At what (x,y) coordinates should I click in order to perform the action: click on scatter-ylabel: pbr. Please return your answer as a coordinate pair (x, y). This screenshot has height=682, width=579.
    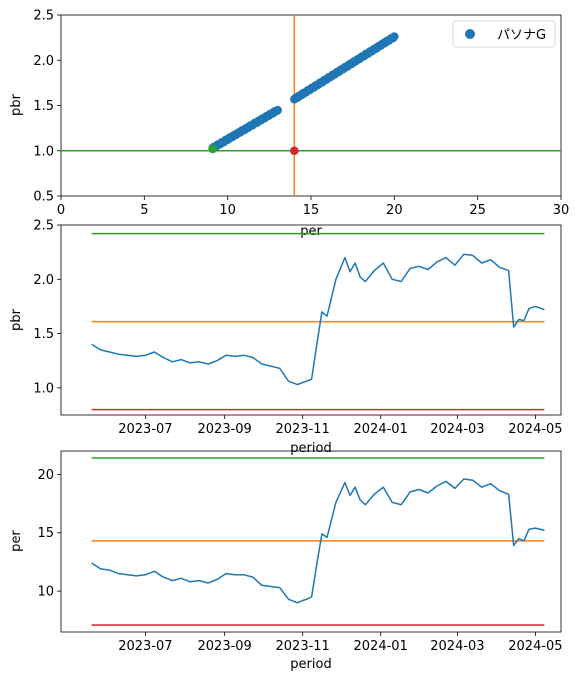
    Looking at the image, I should click on (16, 104).